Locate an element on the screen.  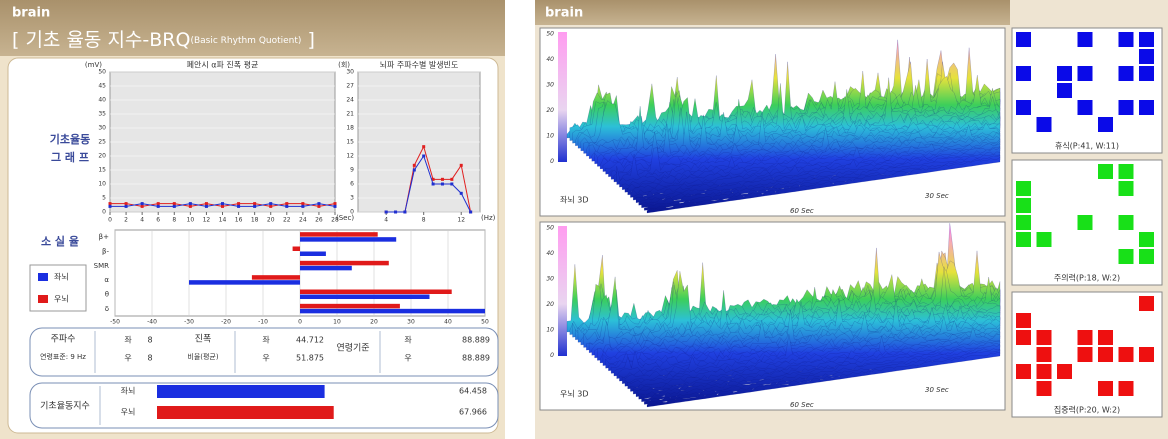
cell-side: 우 is located at coordinates (407, 358).